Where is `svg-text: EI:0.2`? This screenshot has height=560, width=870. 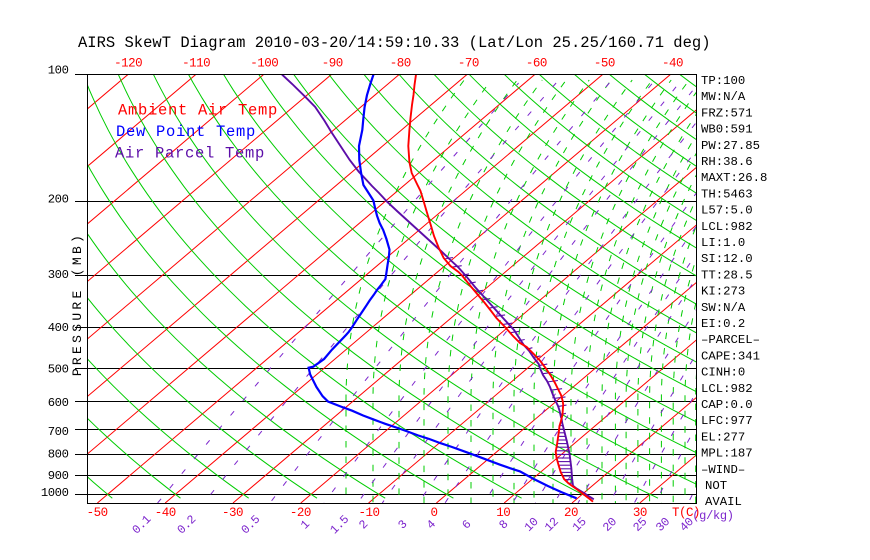
svg-text: EI:0.2 is located at coordinates (723, 324).